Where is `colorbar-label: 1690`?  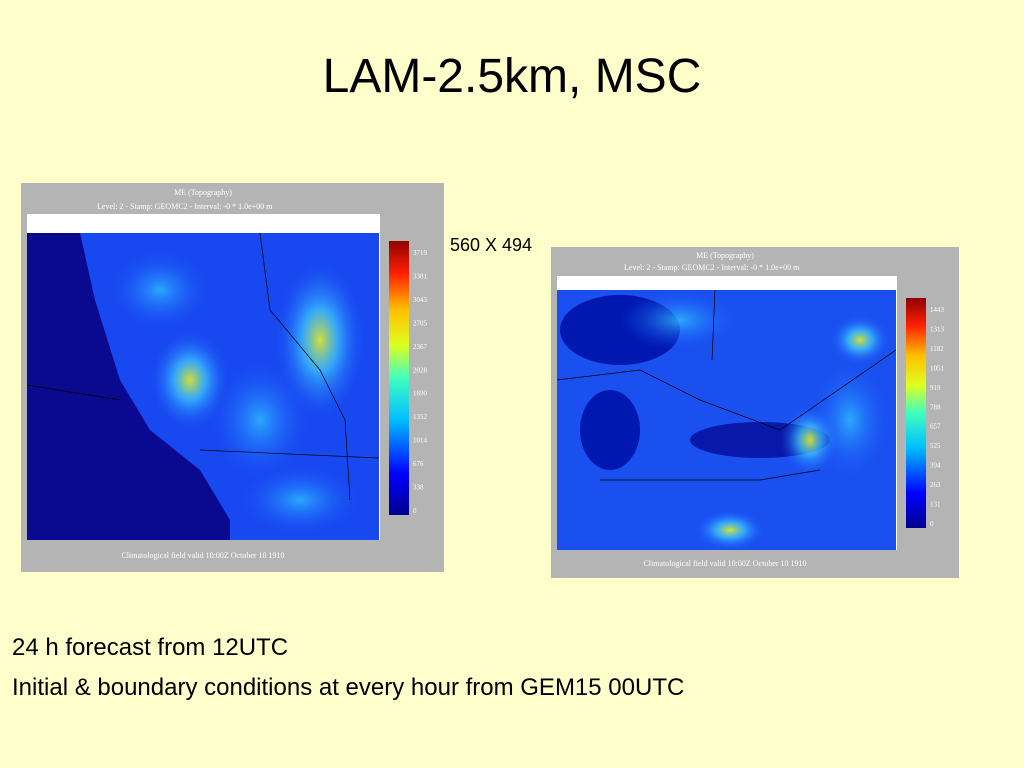
colorbar-label: 1690 is located at coordinates (420, 394).